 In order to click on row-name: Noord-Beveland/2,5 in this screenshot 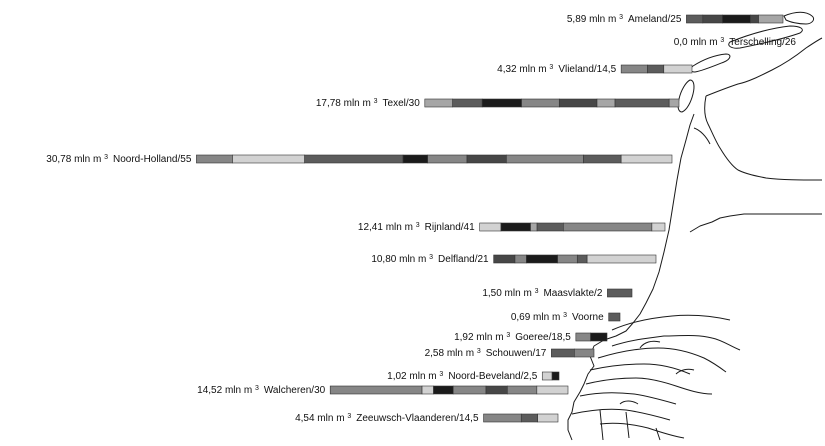, I will do `click(492, 376)`.